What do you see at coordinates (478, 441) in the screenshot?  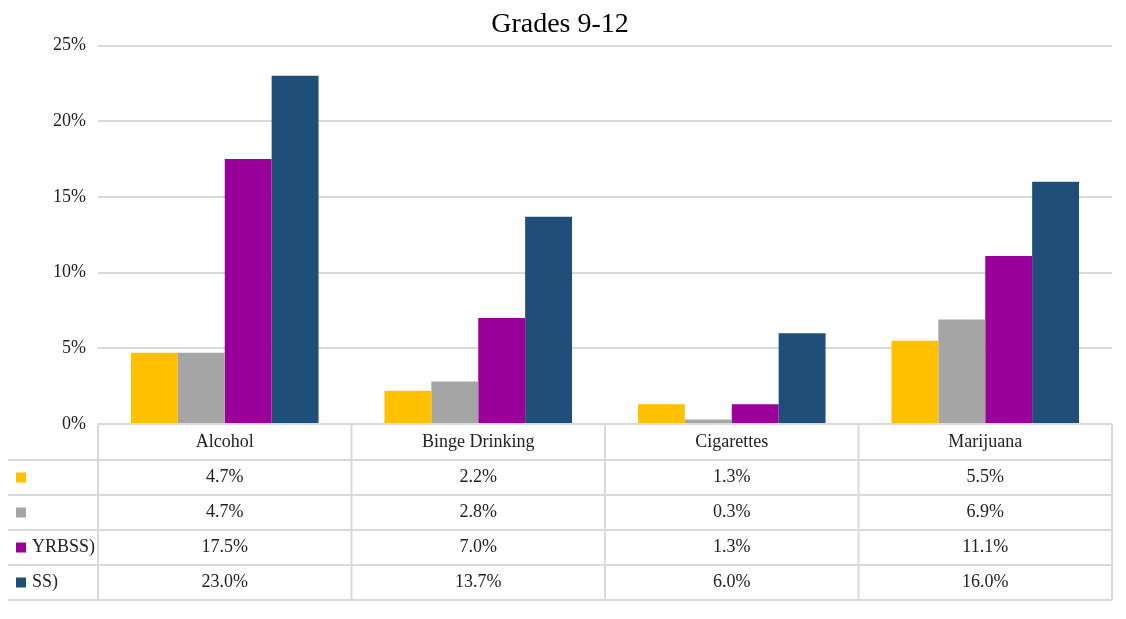 I see `x-tick-label: Binge Drinking` at bounding box center [478, 441].